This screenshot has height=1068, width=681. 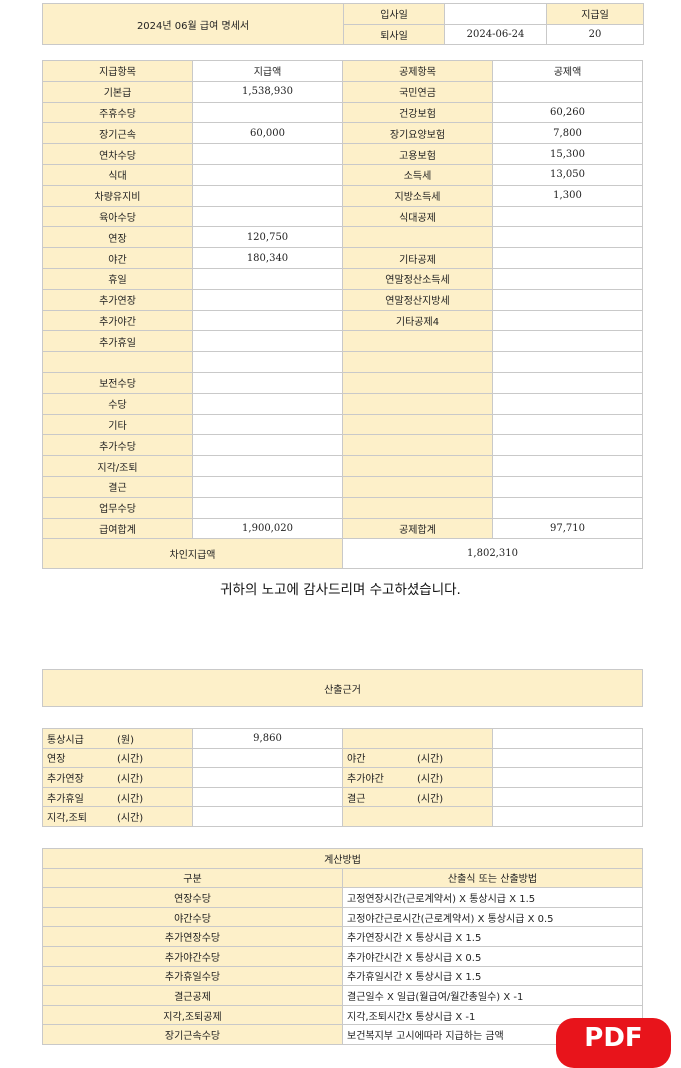 What do you see at coordinates (117, 112) in the screenshot?
I see `pay-item-label: 주휴수당` at bounding box center [117, 112].